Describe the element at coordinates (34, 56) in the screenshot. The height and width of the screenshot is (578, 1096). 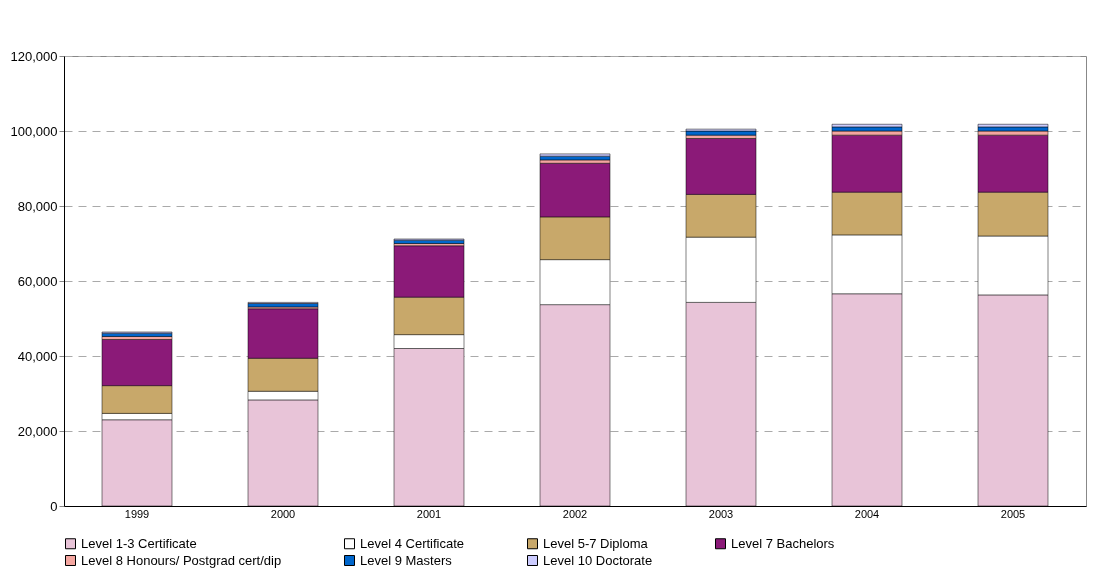
I see `y-tick-label: 120,000` at that location.